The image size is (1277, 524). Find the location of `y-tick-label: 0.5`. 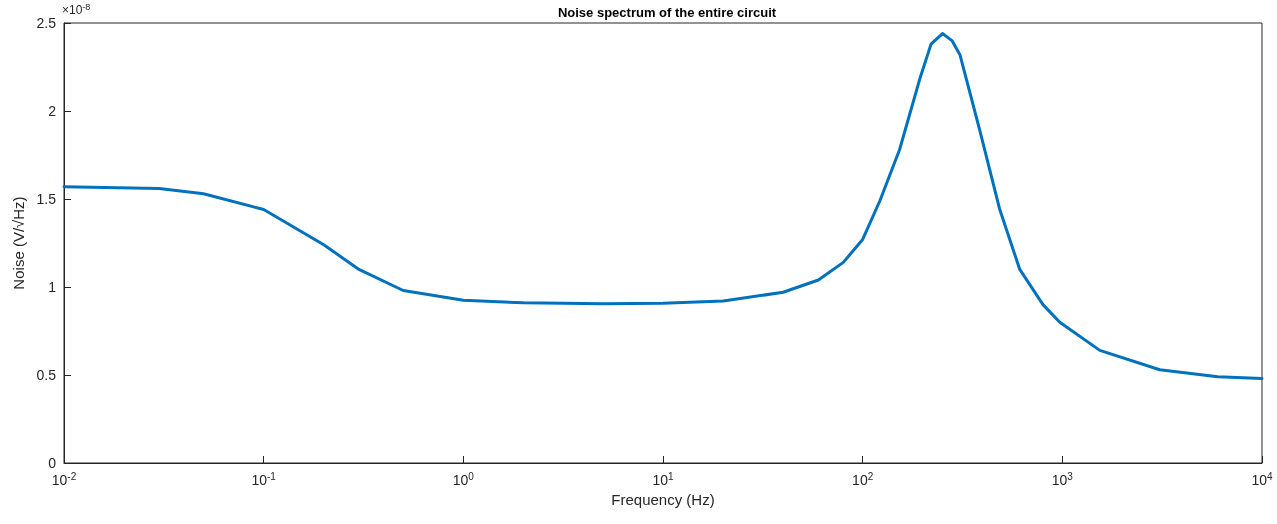

y-tick-label: 0.5 is located at coordinates (46, 375).